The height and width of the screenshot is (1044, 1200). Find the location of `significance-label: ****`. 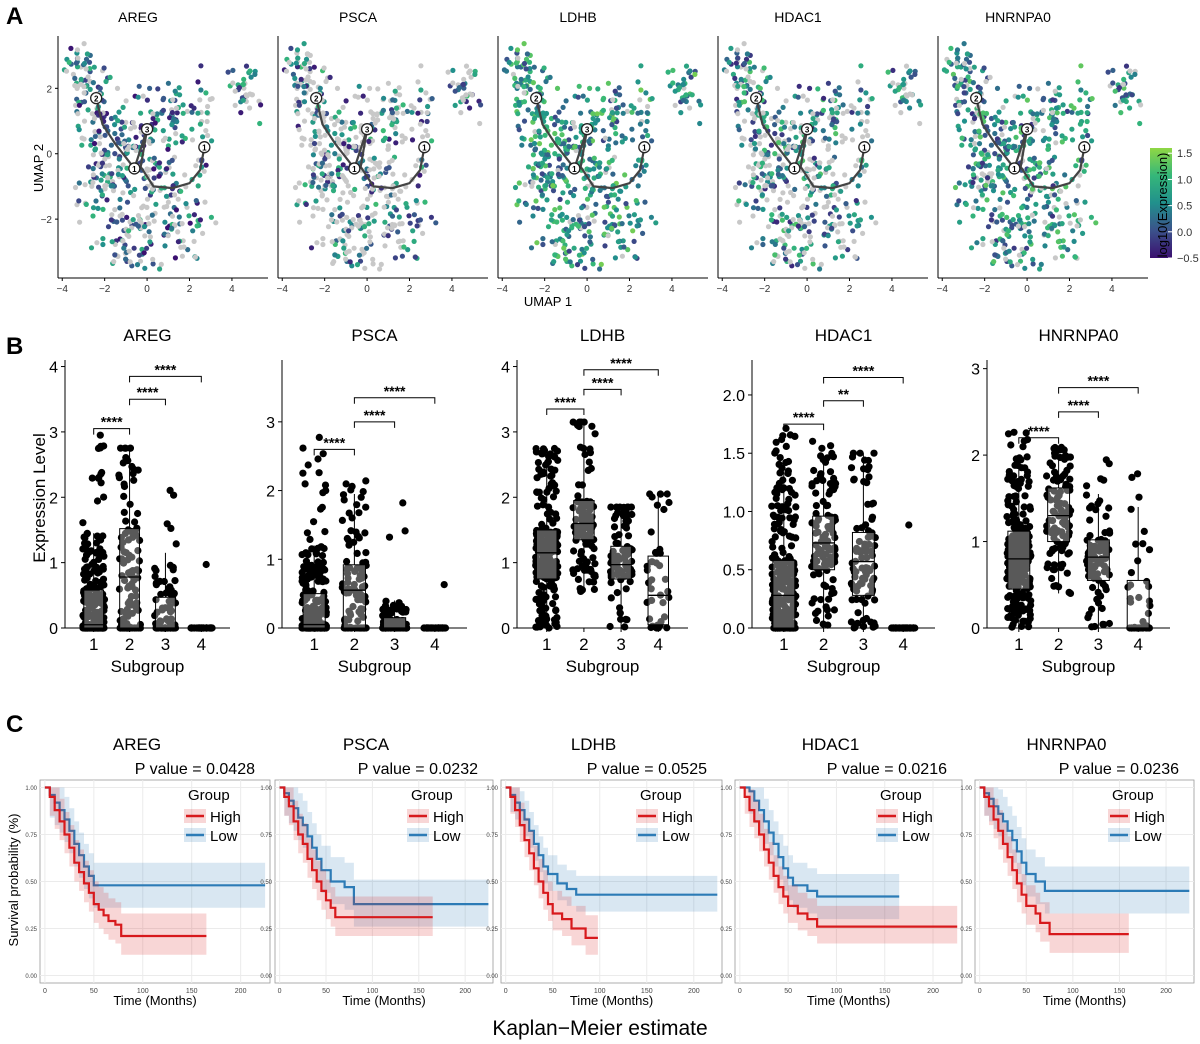

significance-label: **** is located at coordinates (621, 363).